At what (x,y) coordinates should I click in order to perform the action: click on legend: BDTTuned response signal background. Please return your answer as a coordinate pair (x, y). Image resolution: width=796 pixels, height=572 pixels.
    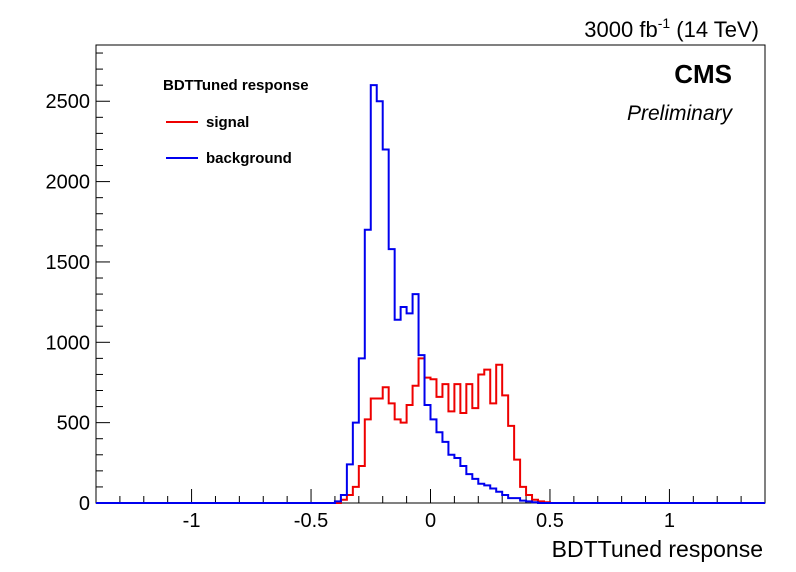
    Looking at the image, I should click on (236, 122).